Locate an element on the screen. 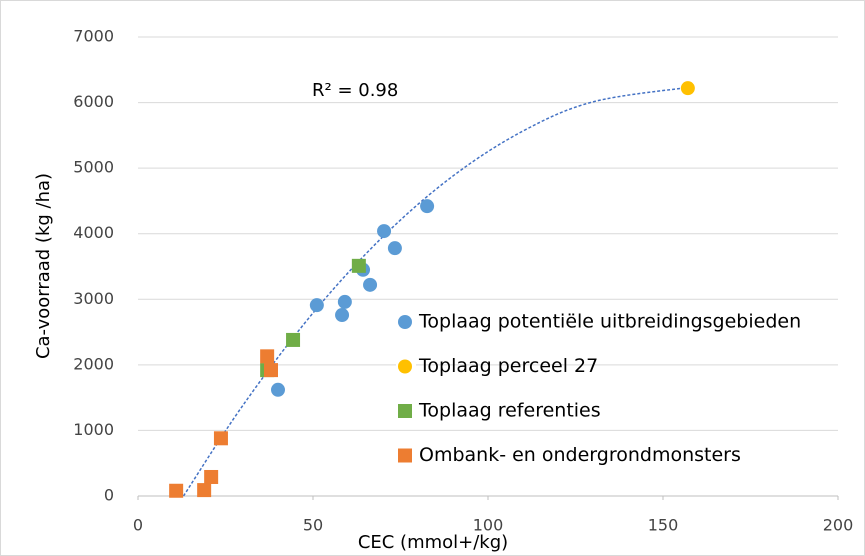 The height and width of the screenshot is (556, 865). legend-label: Ombank- en ondergrondmonsters is located at coordinates (580, 455).